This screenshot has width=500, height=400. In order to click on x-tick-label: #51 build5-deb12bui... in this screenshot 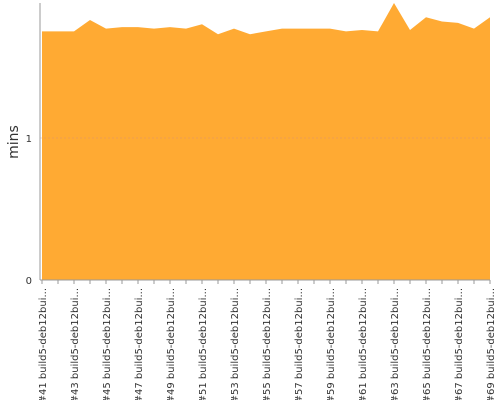, I will do `click(203, 344)`.